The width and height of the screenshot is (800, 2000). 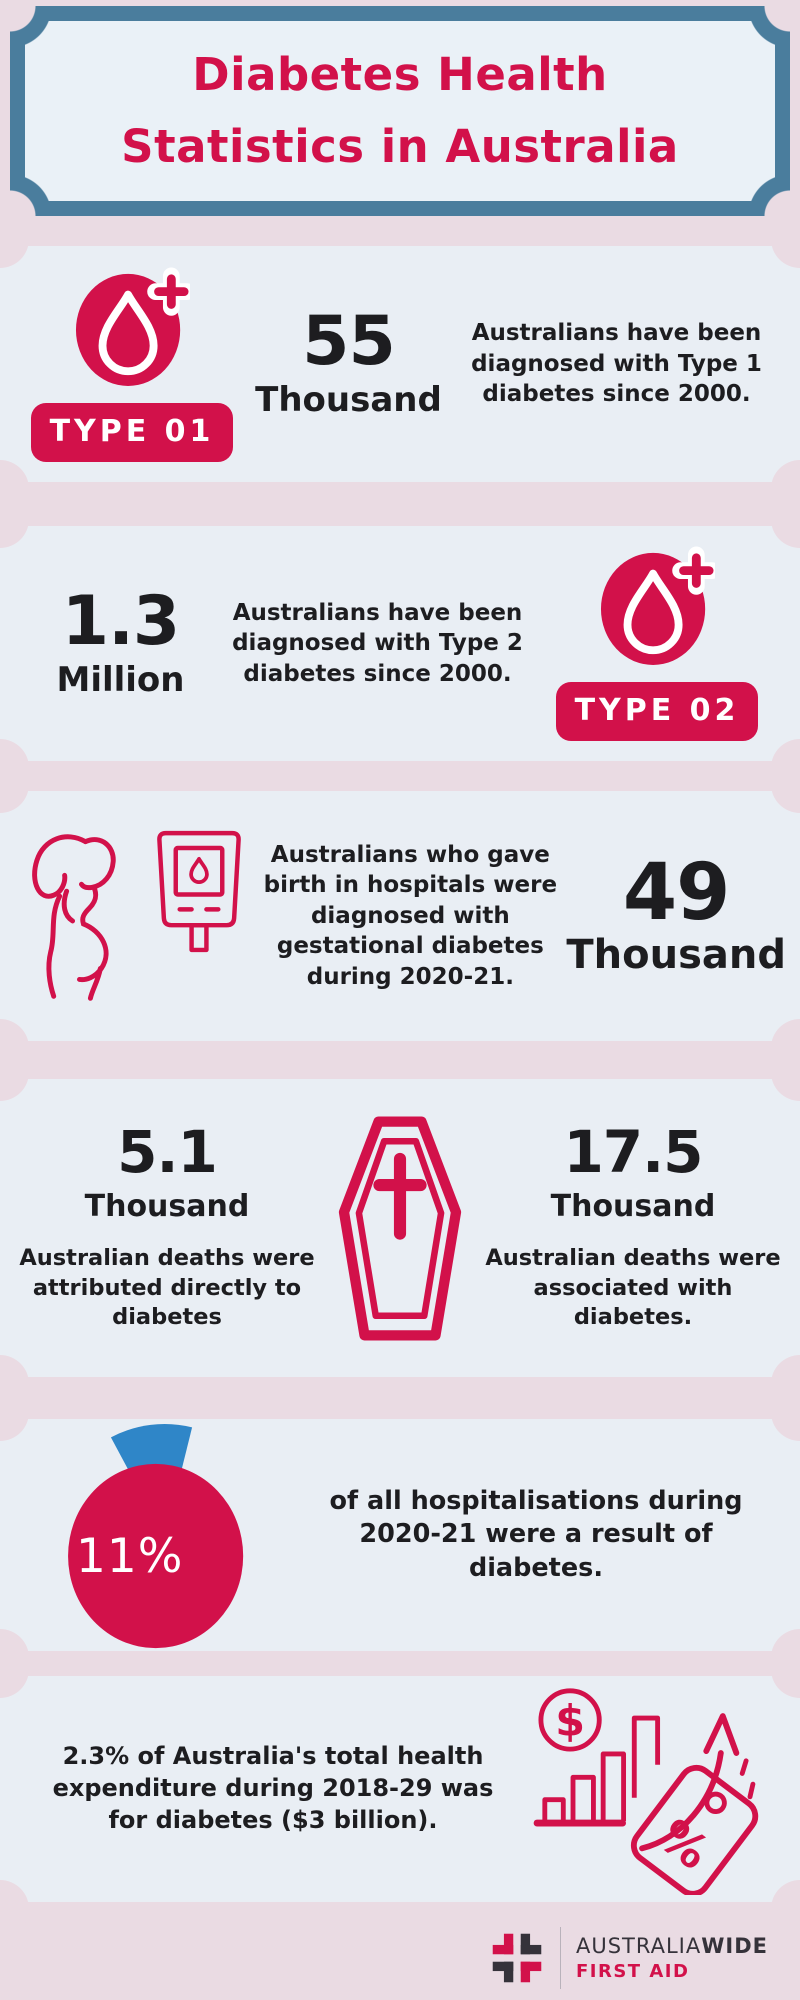 What do you see at coordinates (570, 1722) in the screenshot?
I see `dollar-sign-glyph: $` at bounding box center [570, 1722].